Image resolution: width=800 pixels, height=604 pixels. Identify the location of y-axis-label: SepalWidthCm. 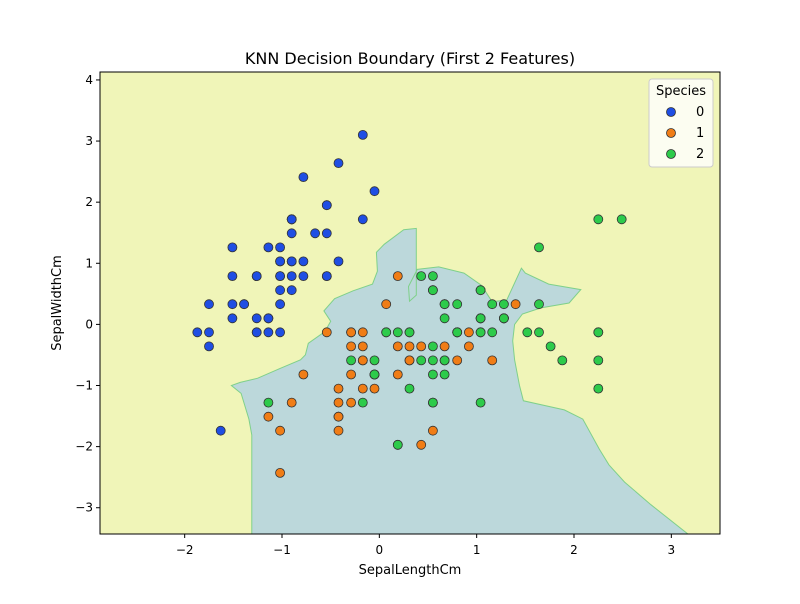
(57, 303).